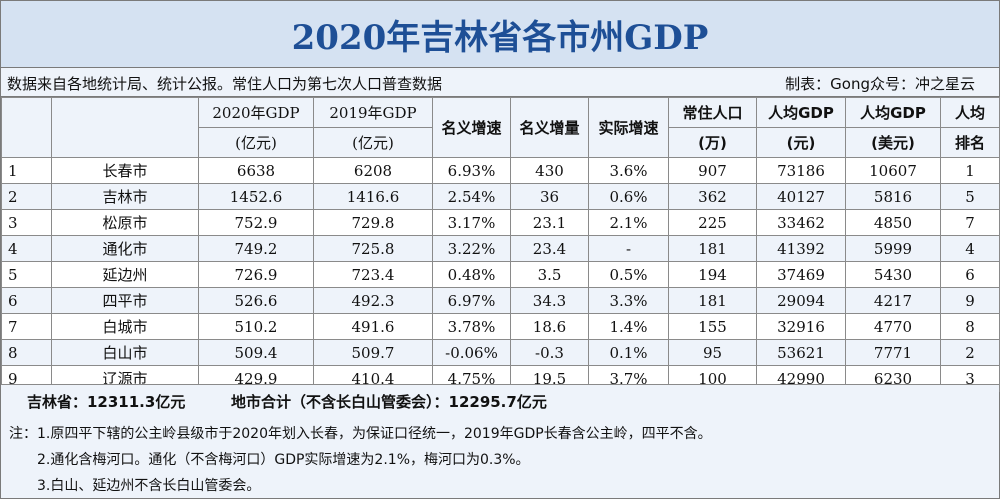 The height and width of the screenshot is (499, 1000). Describe the element at coordinates (26, 170) in the screenshot. I see `row-index: 1` at that location.